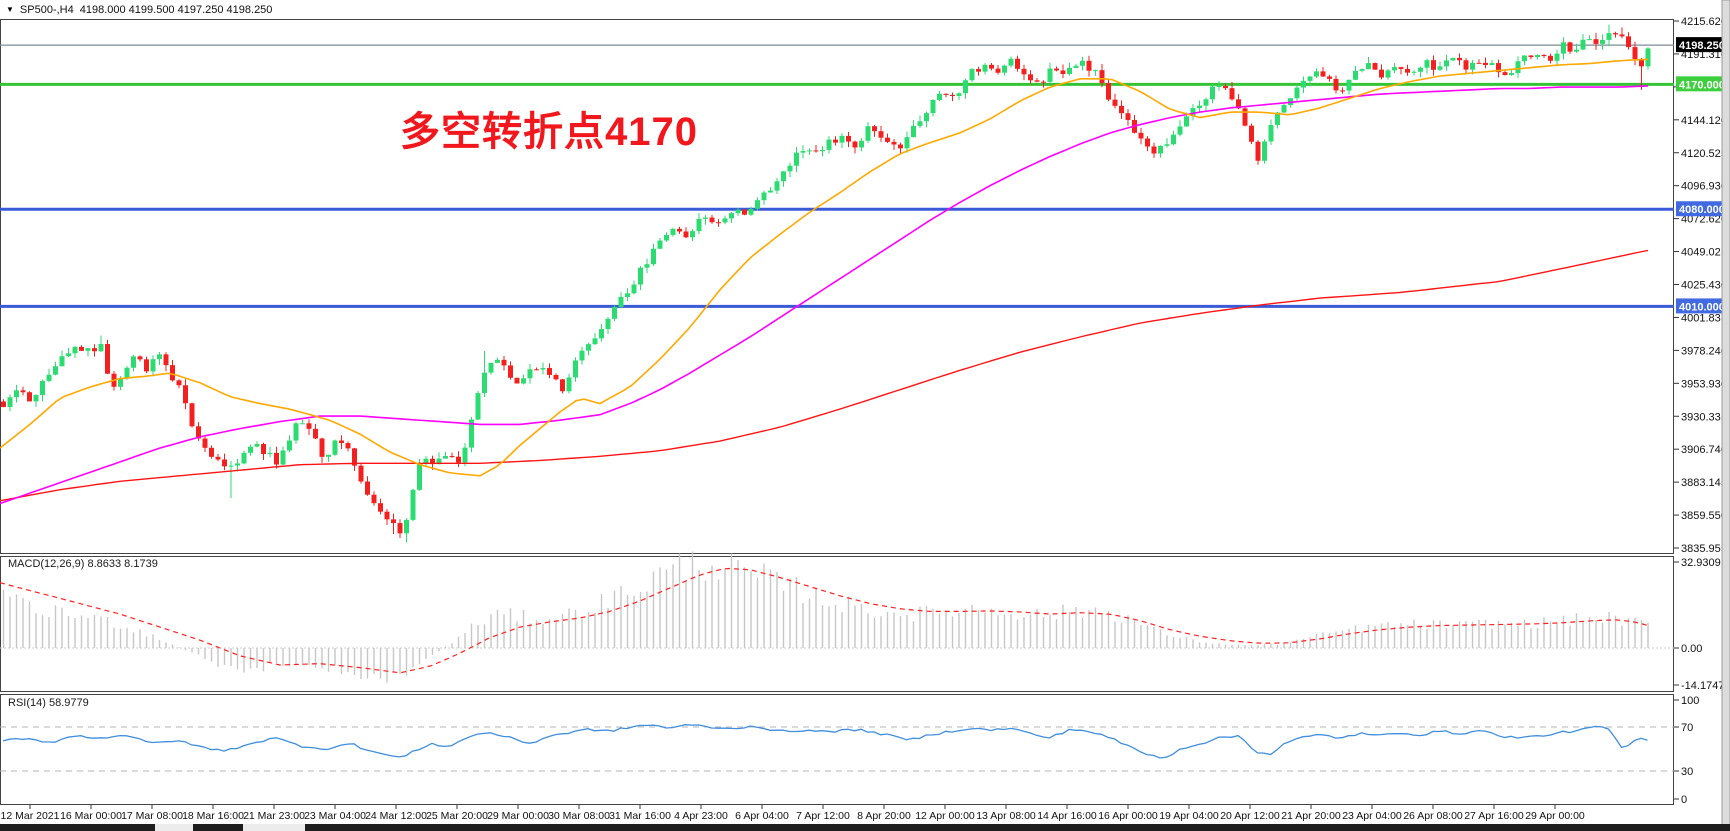  Describe the element at coordinates (48, 703) in the screenshot. I see `rsi-indicator-label: RSI(14) 58.9779` at that location.